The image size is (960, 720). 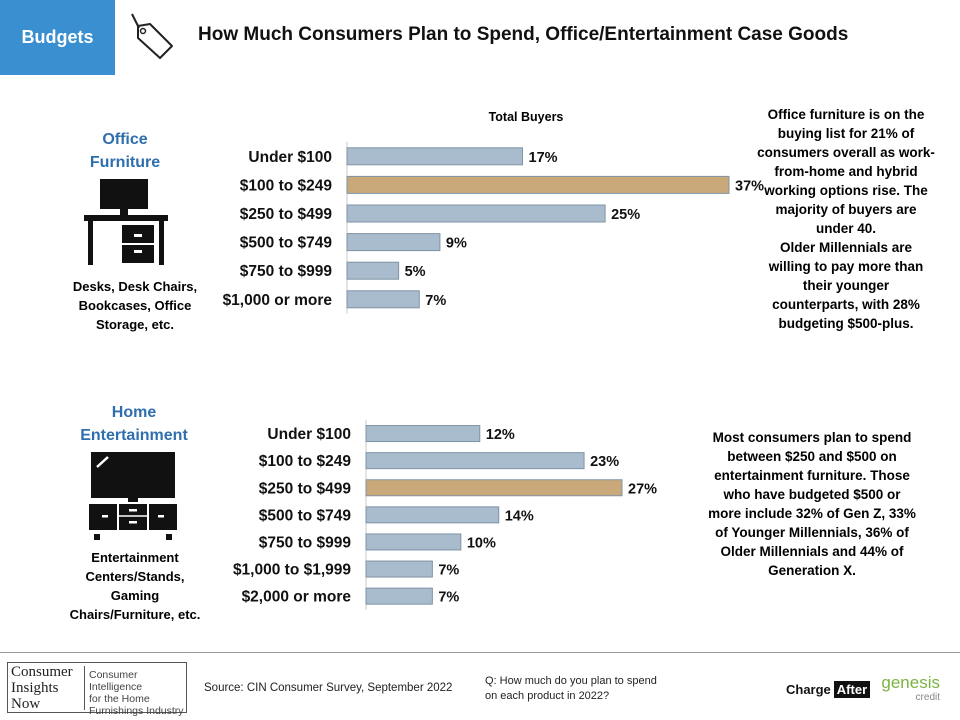 I want to click on value-label: 12%, so click(x=500, y=435).